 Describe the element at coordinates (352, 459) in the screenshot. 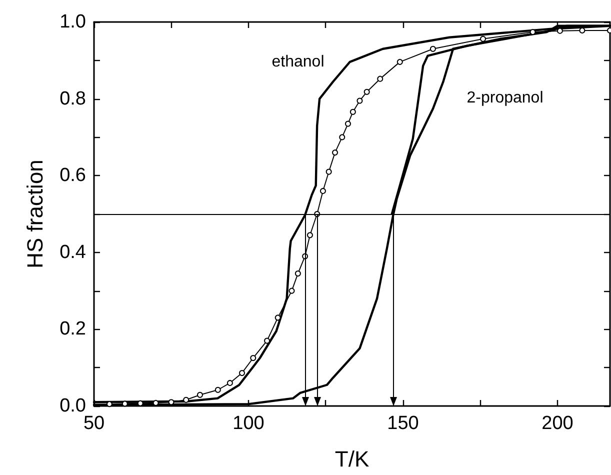

I see `x-axis-title: T/K` at that location.